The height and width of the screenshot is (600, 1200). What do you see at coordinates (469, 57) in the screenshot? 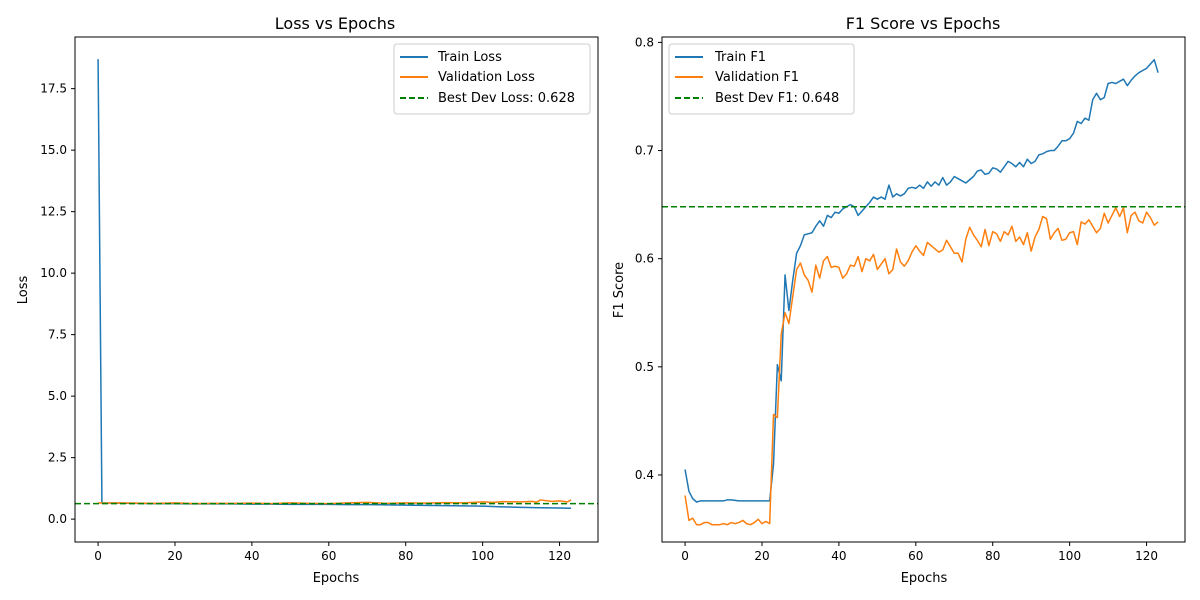
I see `loss-legend-train-label: Train Loss` at bounding box center [469, 57].